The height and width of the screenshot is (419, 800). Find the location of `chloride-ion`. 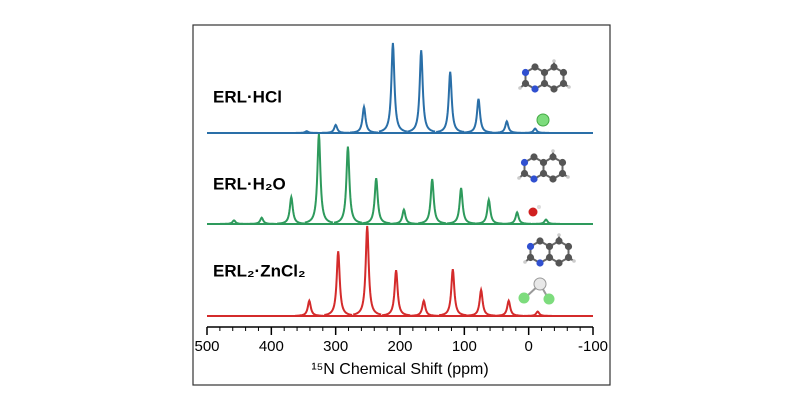

chloride-ion is located at coordinates (543, 120).